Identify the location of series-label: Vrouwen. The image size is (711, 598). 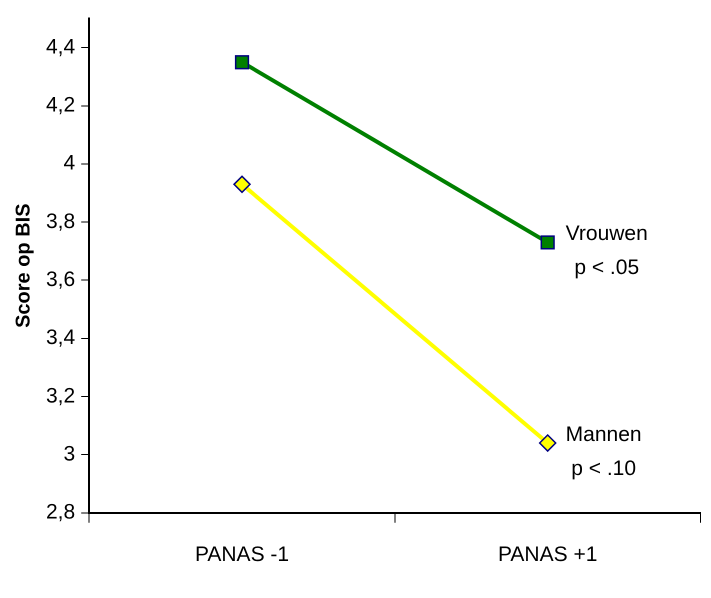
(607, 234).